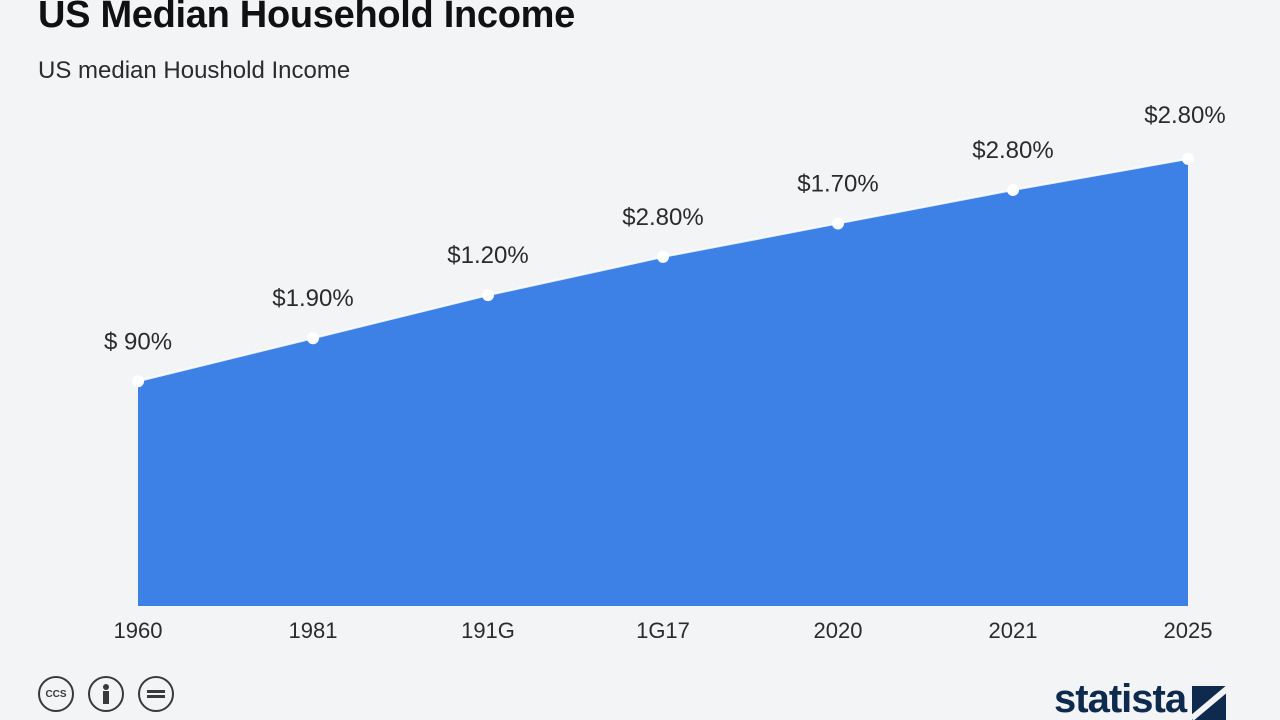 The image size is (1280, 720). What do you see at coordinates (1188, 630) in the screenshot?
I see `x-tick-label: 2025` at bounding box center [1188, 630].